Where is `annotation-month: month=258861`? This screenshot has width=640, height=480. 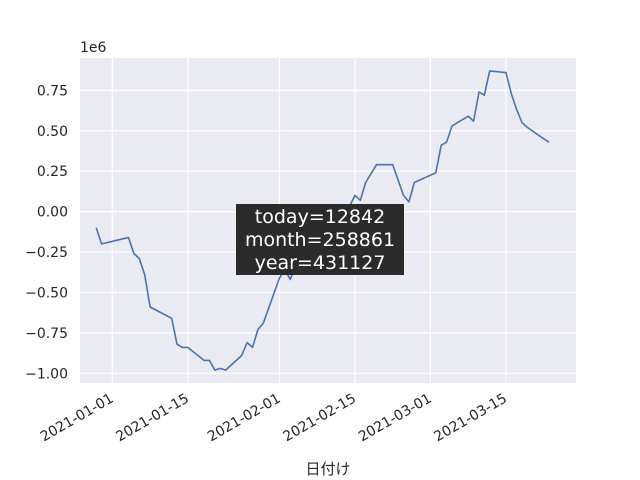 annotation-month: month=258861 is located at coordinates (320, 240).